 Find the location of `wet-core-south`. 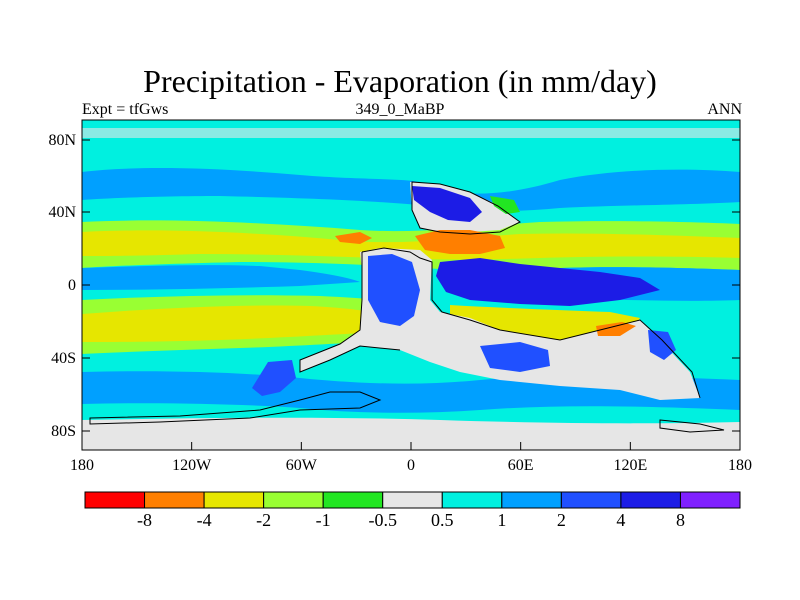

wet-core-south is located at coordinates (515, 357).